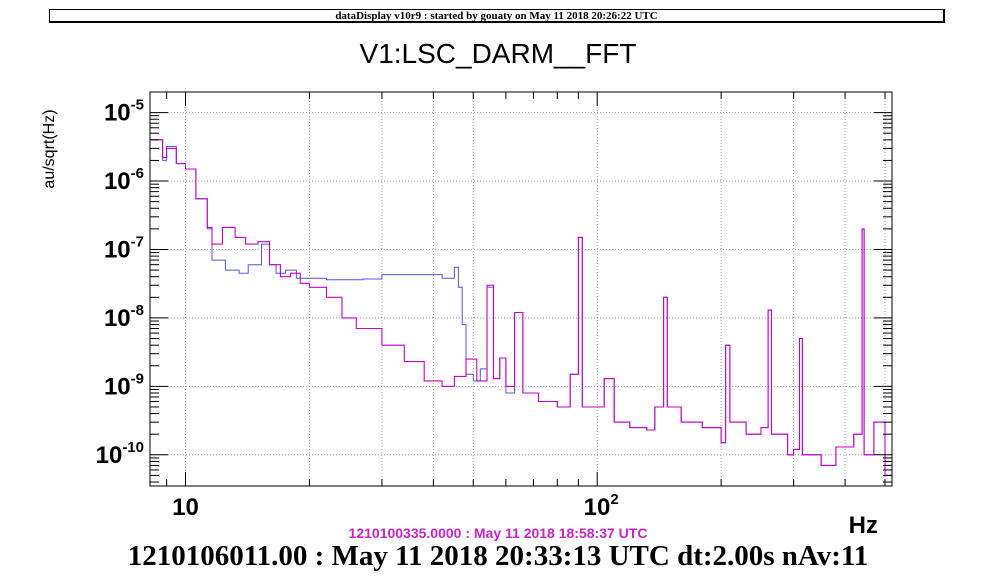 The image size is (996, 587). I want to click on x-axis-label: Hz, so click(863, 525).